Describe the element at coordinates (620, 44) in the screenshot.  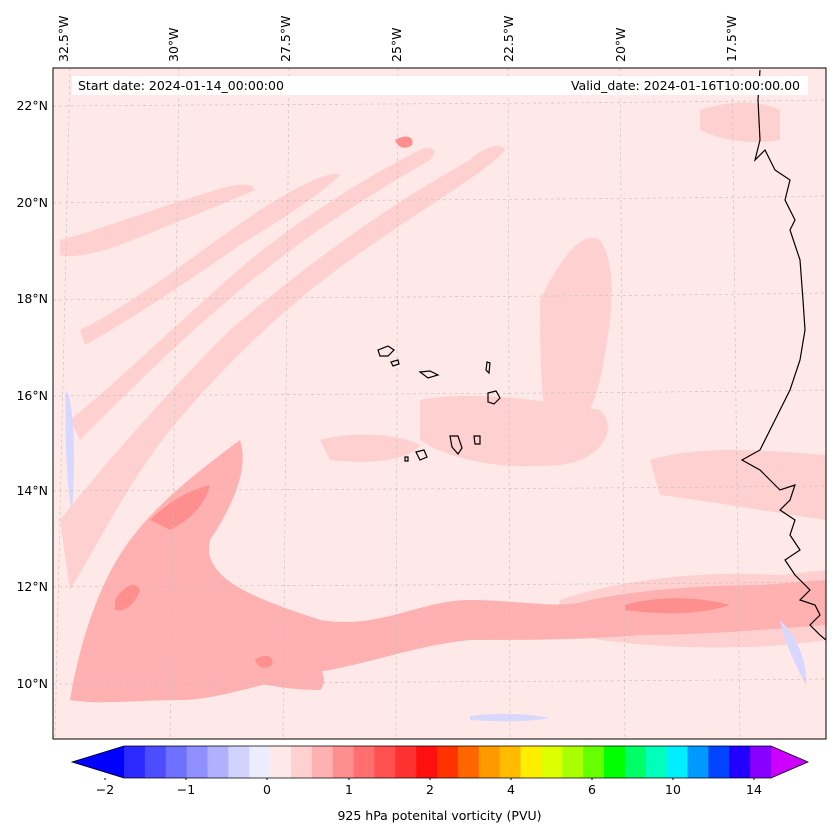
I see `lon-label: 20°W` at that location.